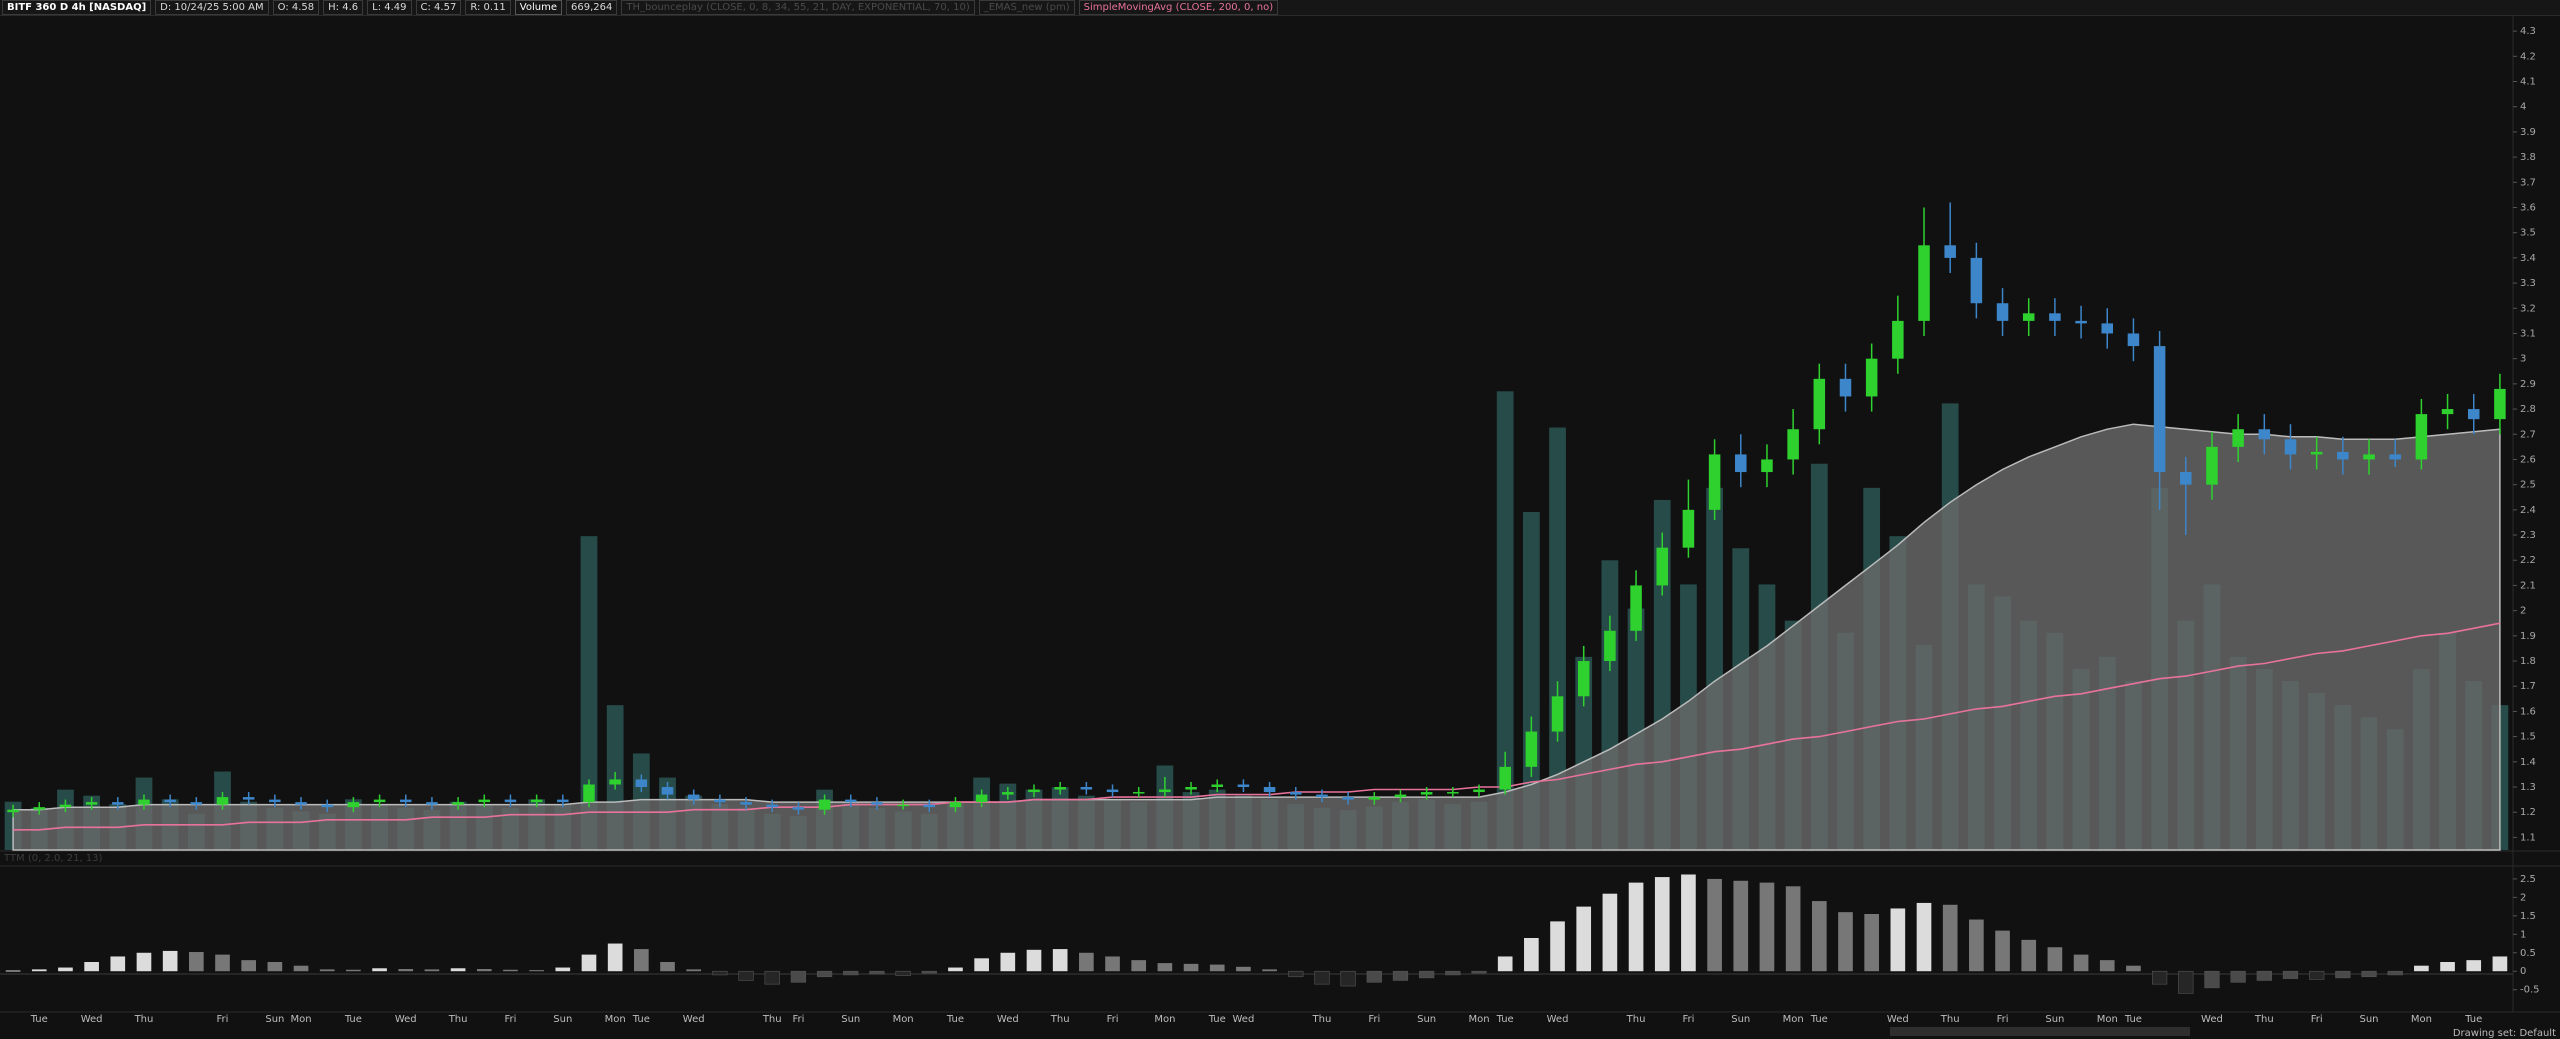 The width and height of the screenshot is (2560, 1039). What do you see at coordinates (2040, 1031) in the screenshot?
I see `scrollbar` at bounding box center [2040, 1031].